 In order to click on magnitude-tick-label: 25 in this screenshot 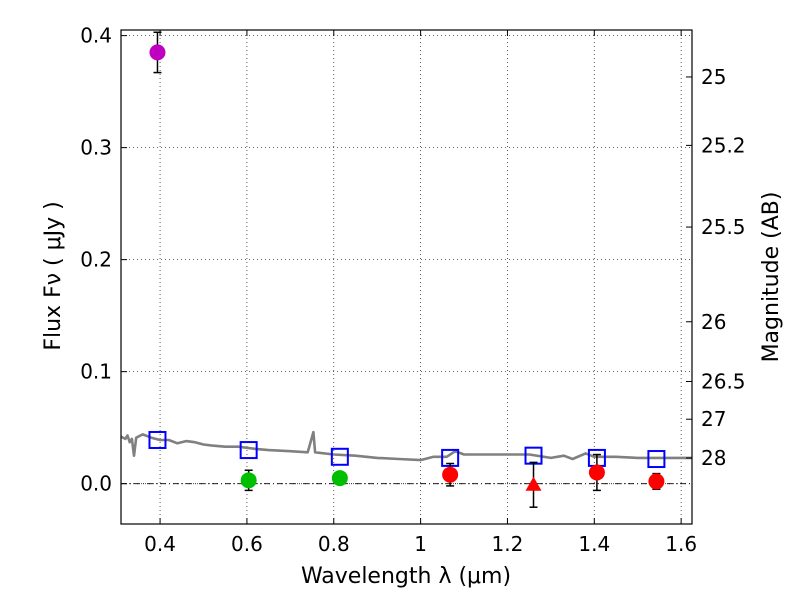, I will do `click(713, 77)`.